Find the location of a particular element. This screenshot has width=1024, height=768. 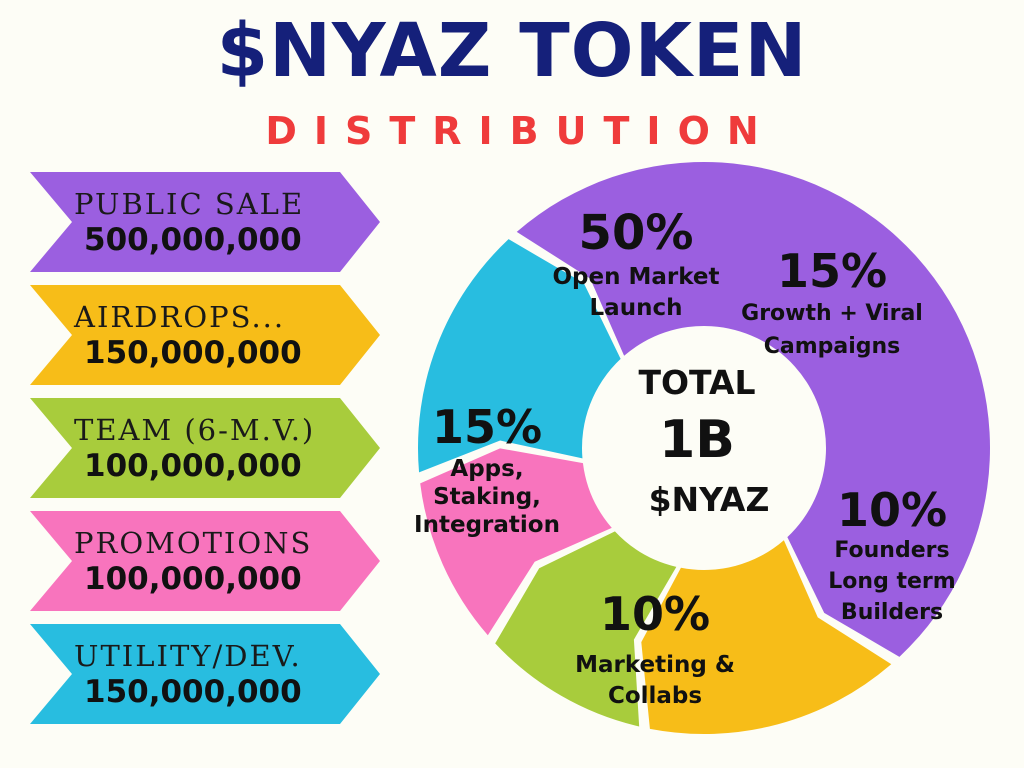

center-total-value: 1B is located at coordinates (697, 440).